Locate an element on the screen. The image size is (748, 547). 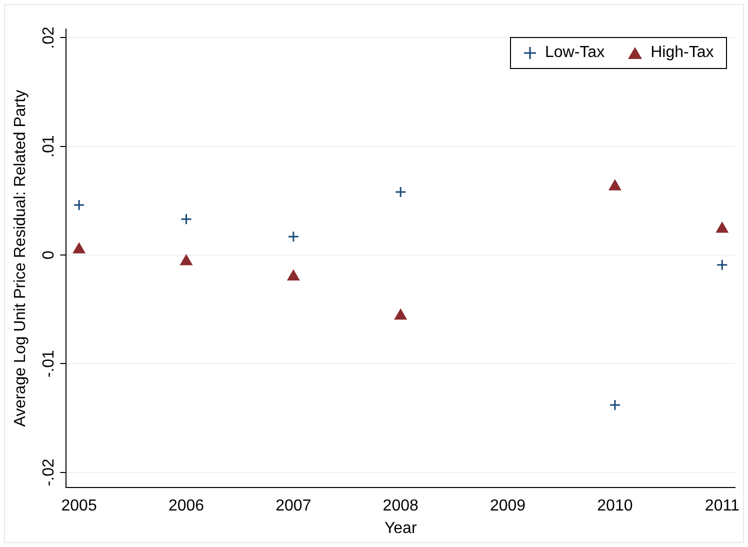
x-tick-label: 2011 is located at coordinates (722, 506).